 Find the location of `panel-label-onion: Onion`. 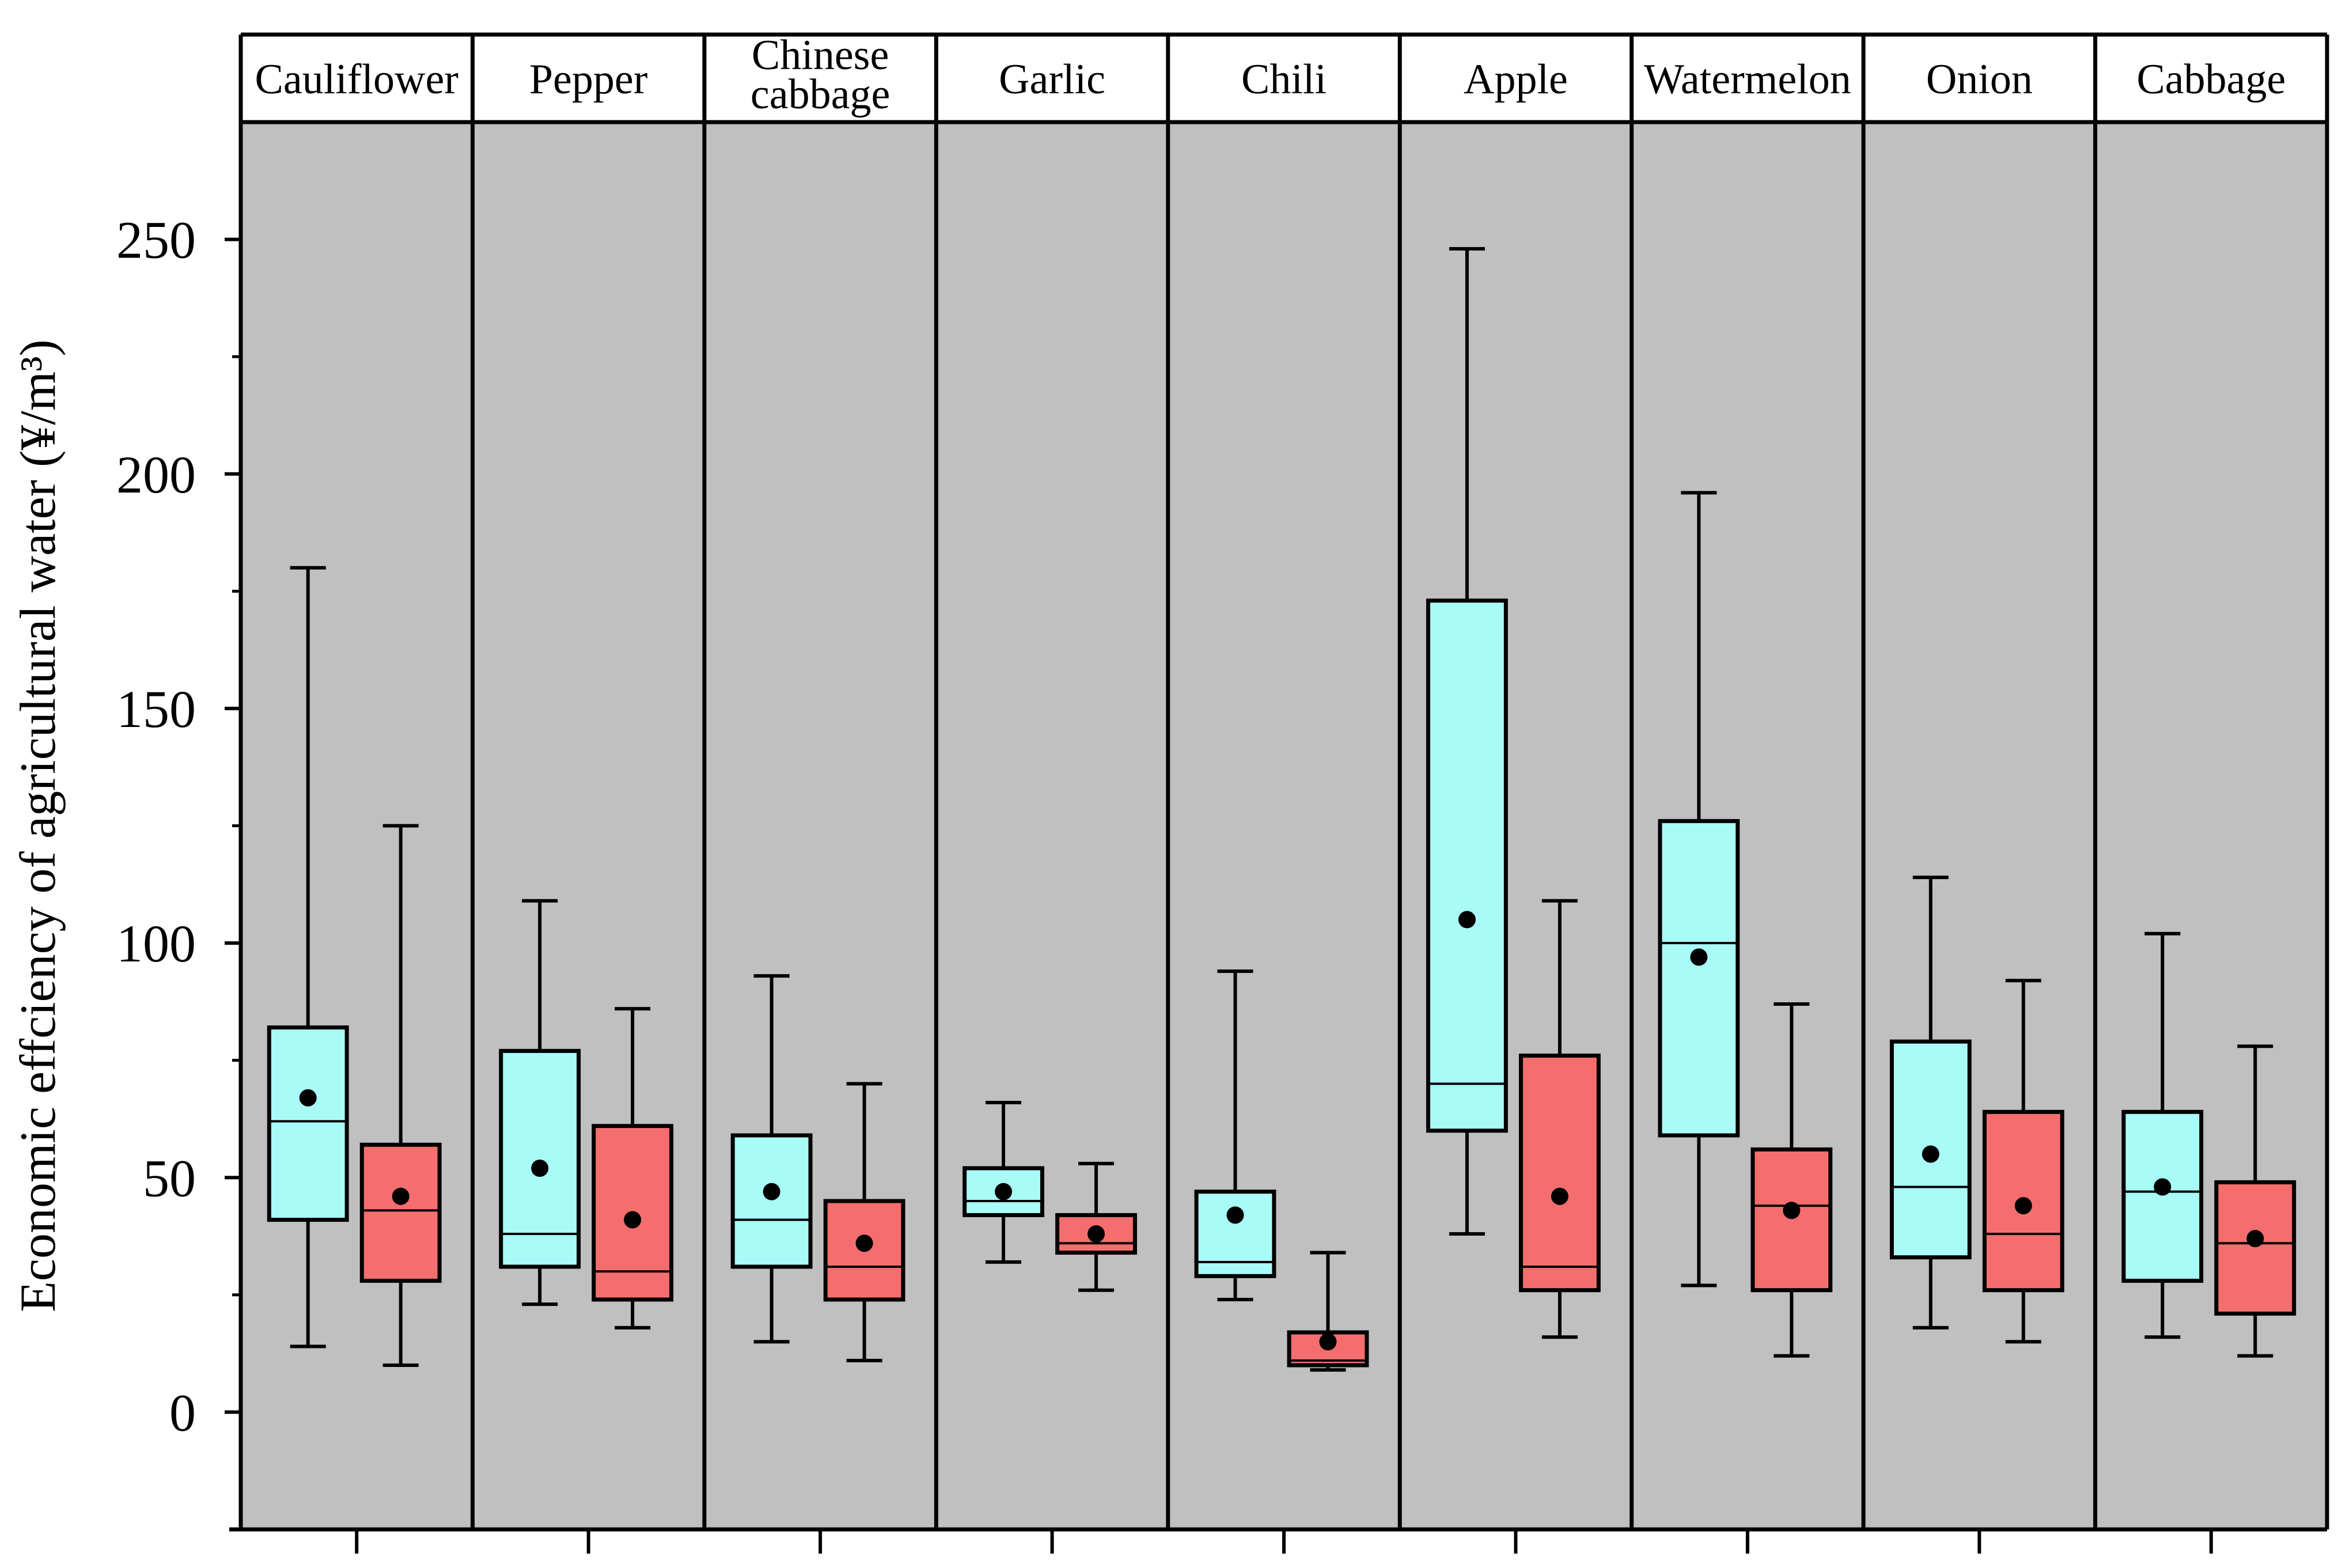

panel-label-onion: Onion is located at coordinates (1979, 79).